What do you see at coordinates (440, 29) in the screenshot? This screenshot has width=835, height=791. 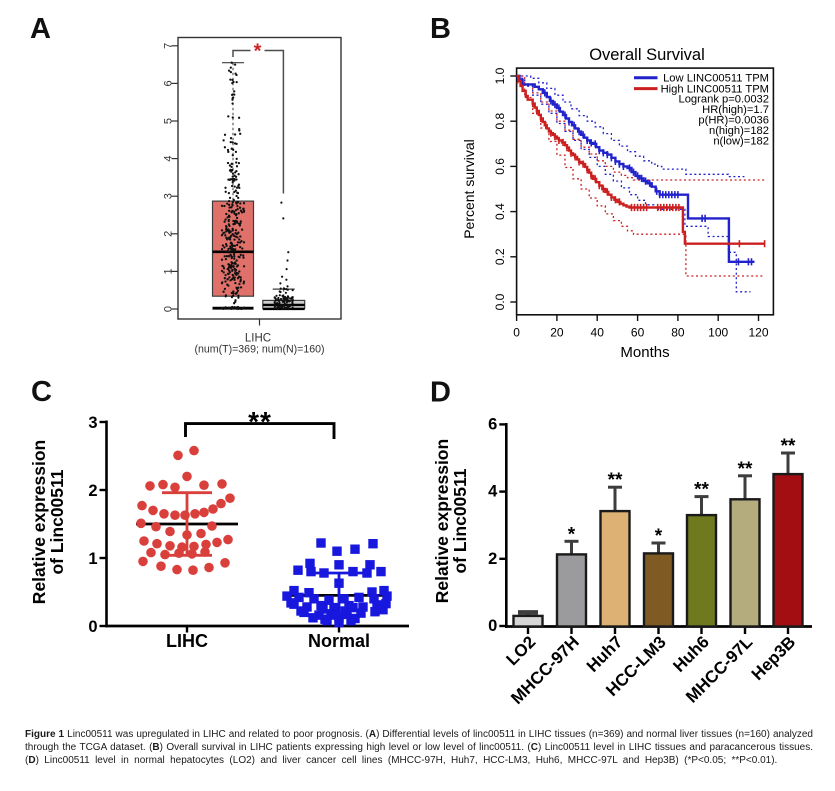 I see `svg-text: B` at bounding box center [440, 29].